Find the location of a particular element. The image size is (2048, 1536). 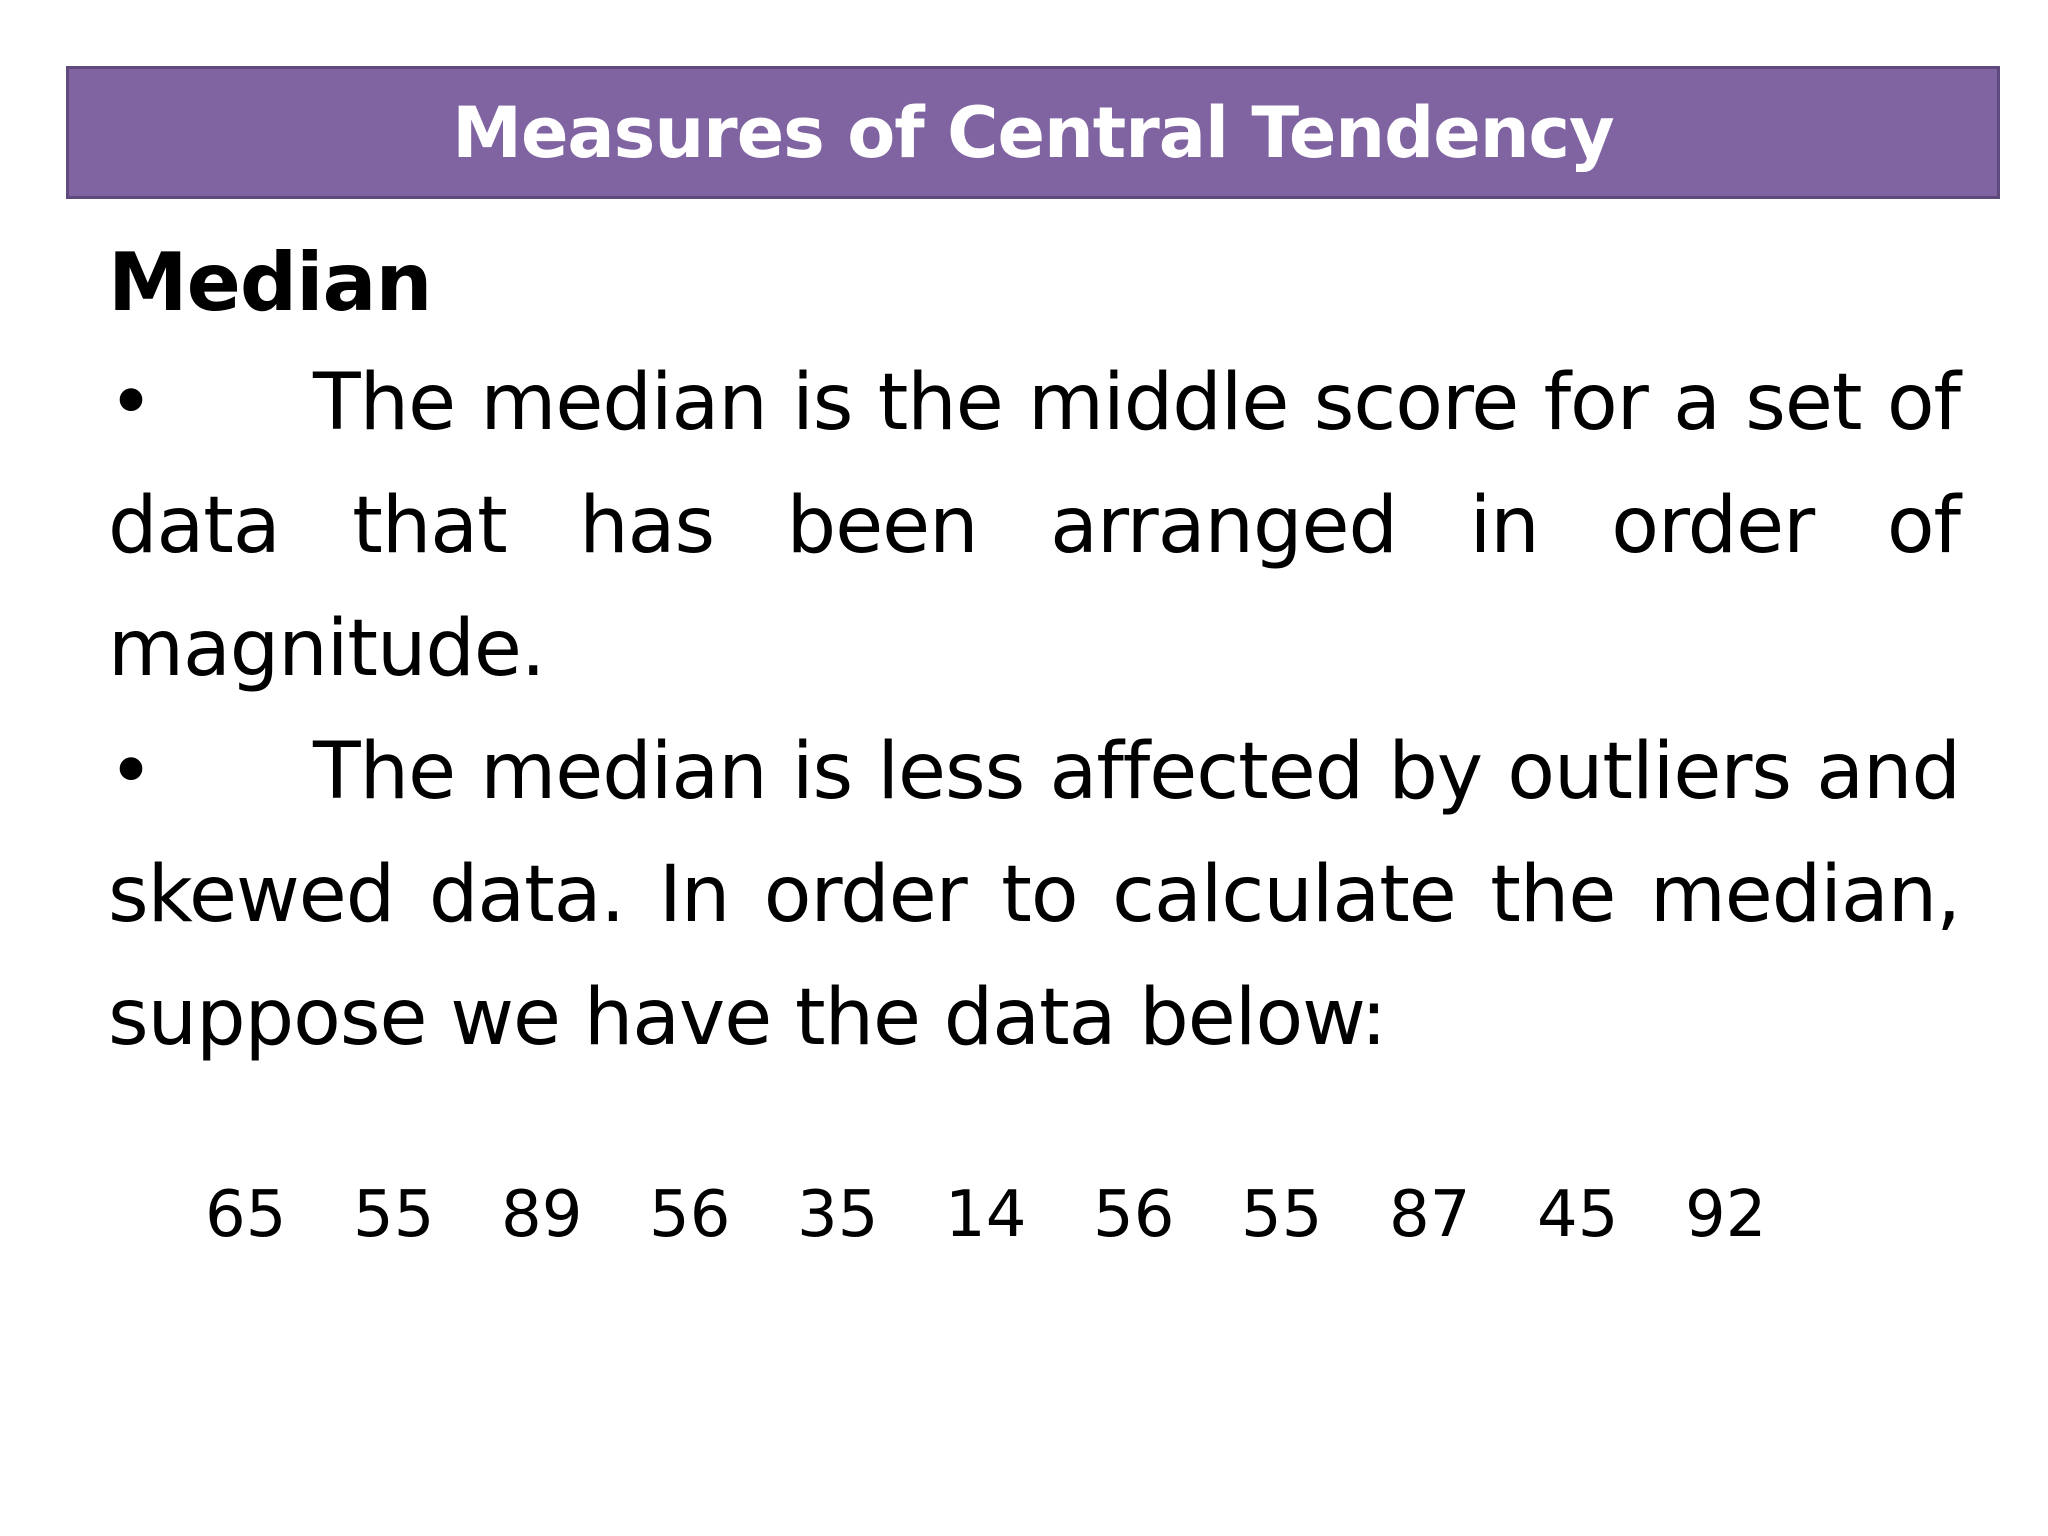

slide-title-bar: Measures of Central Tendency is located at coordinates (1033, 132).